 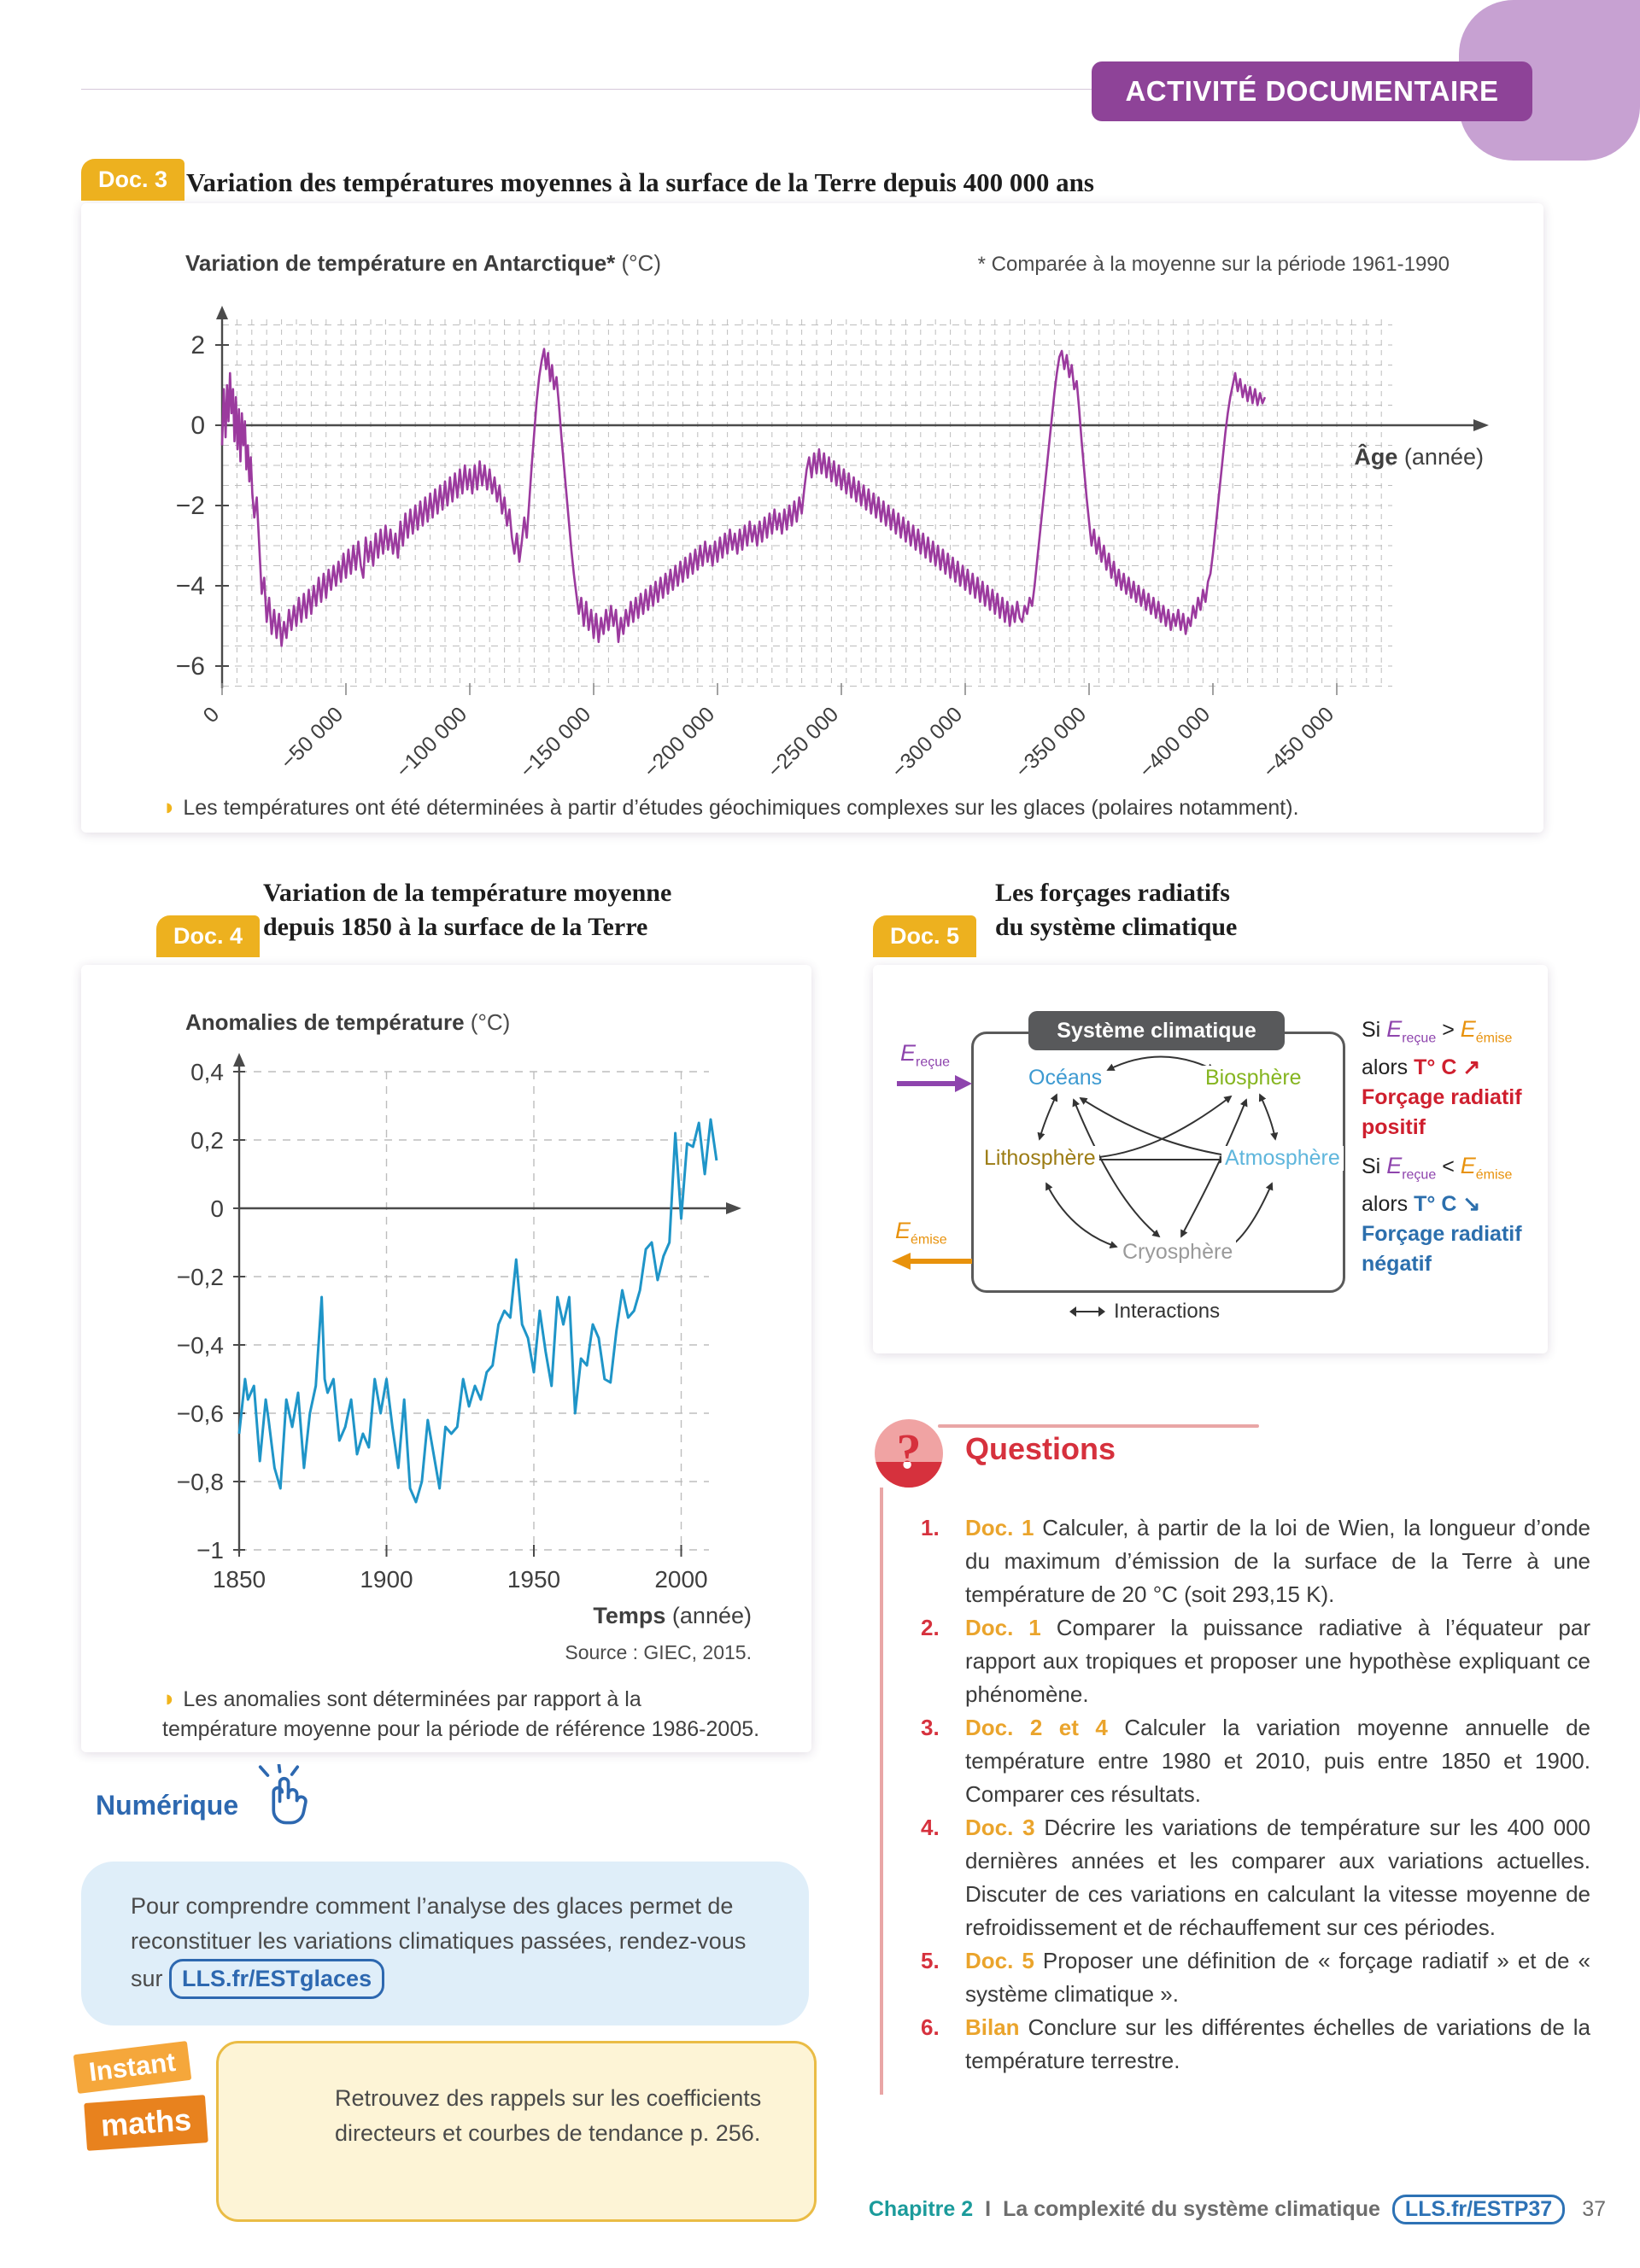 What do you see at coordinates (212, 715) in the screenshot?
I see `x-tick-label: 0` at bounding box center [212, 715].